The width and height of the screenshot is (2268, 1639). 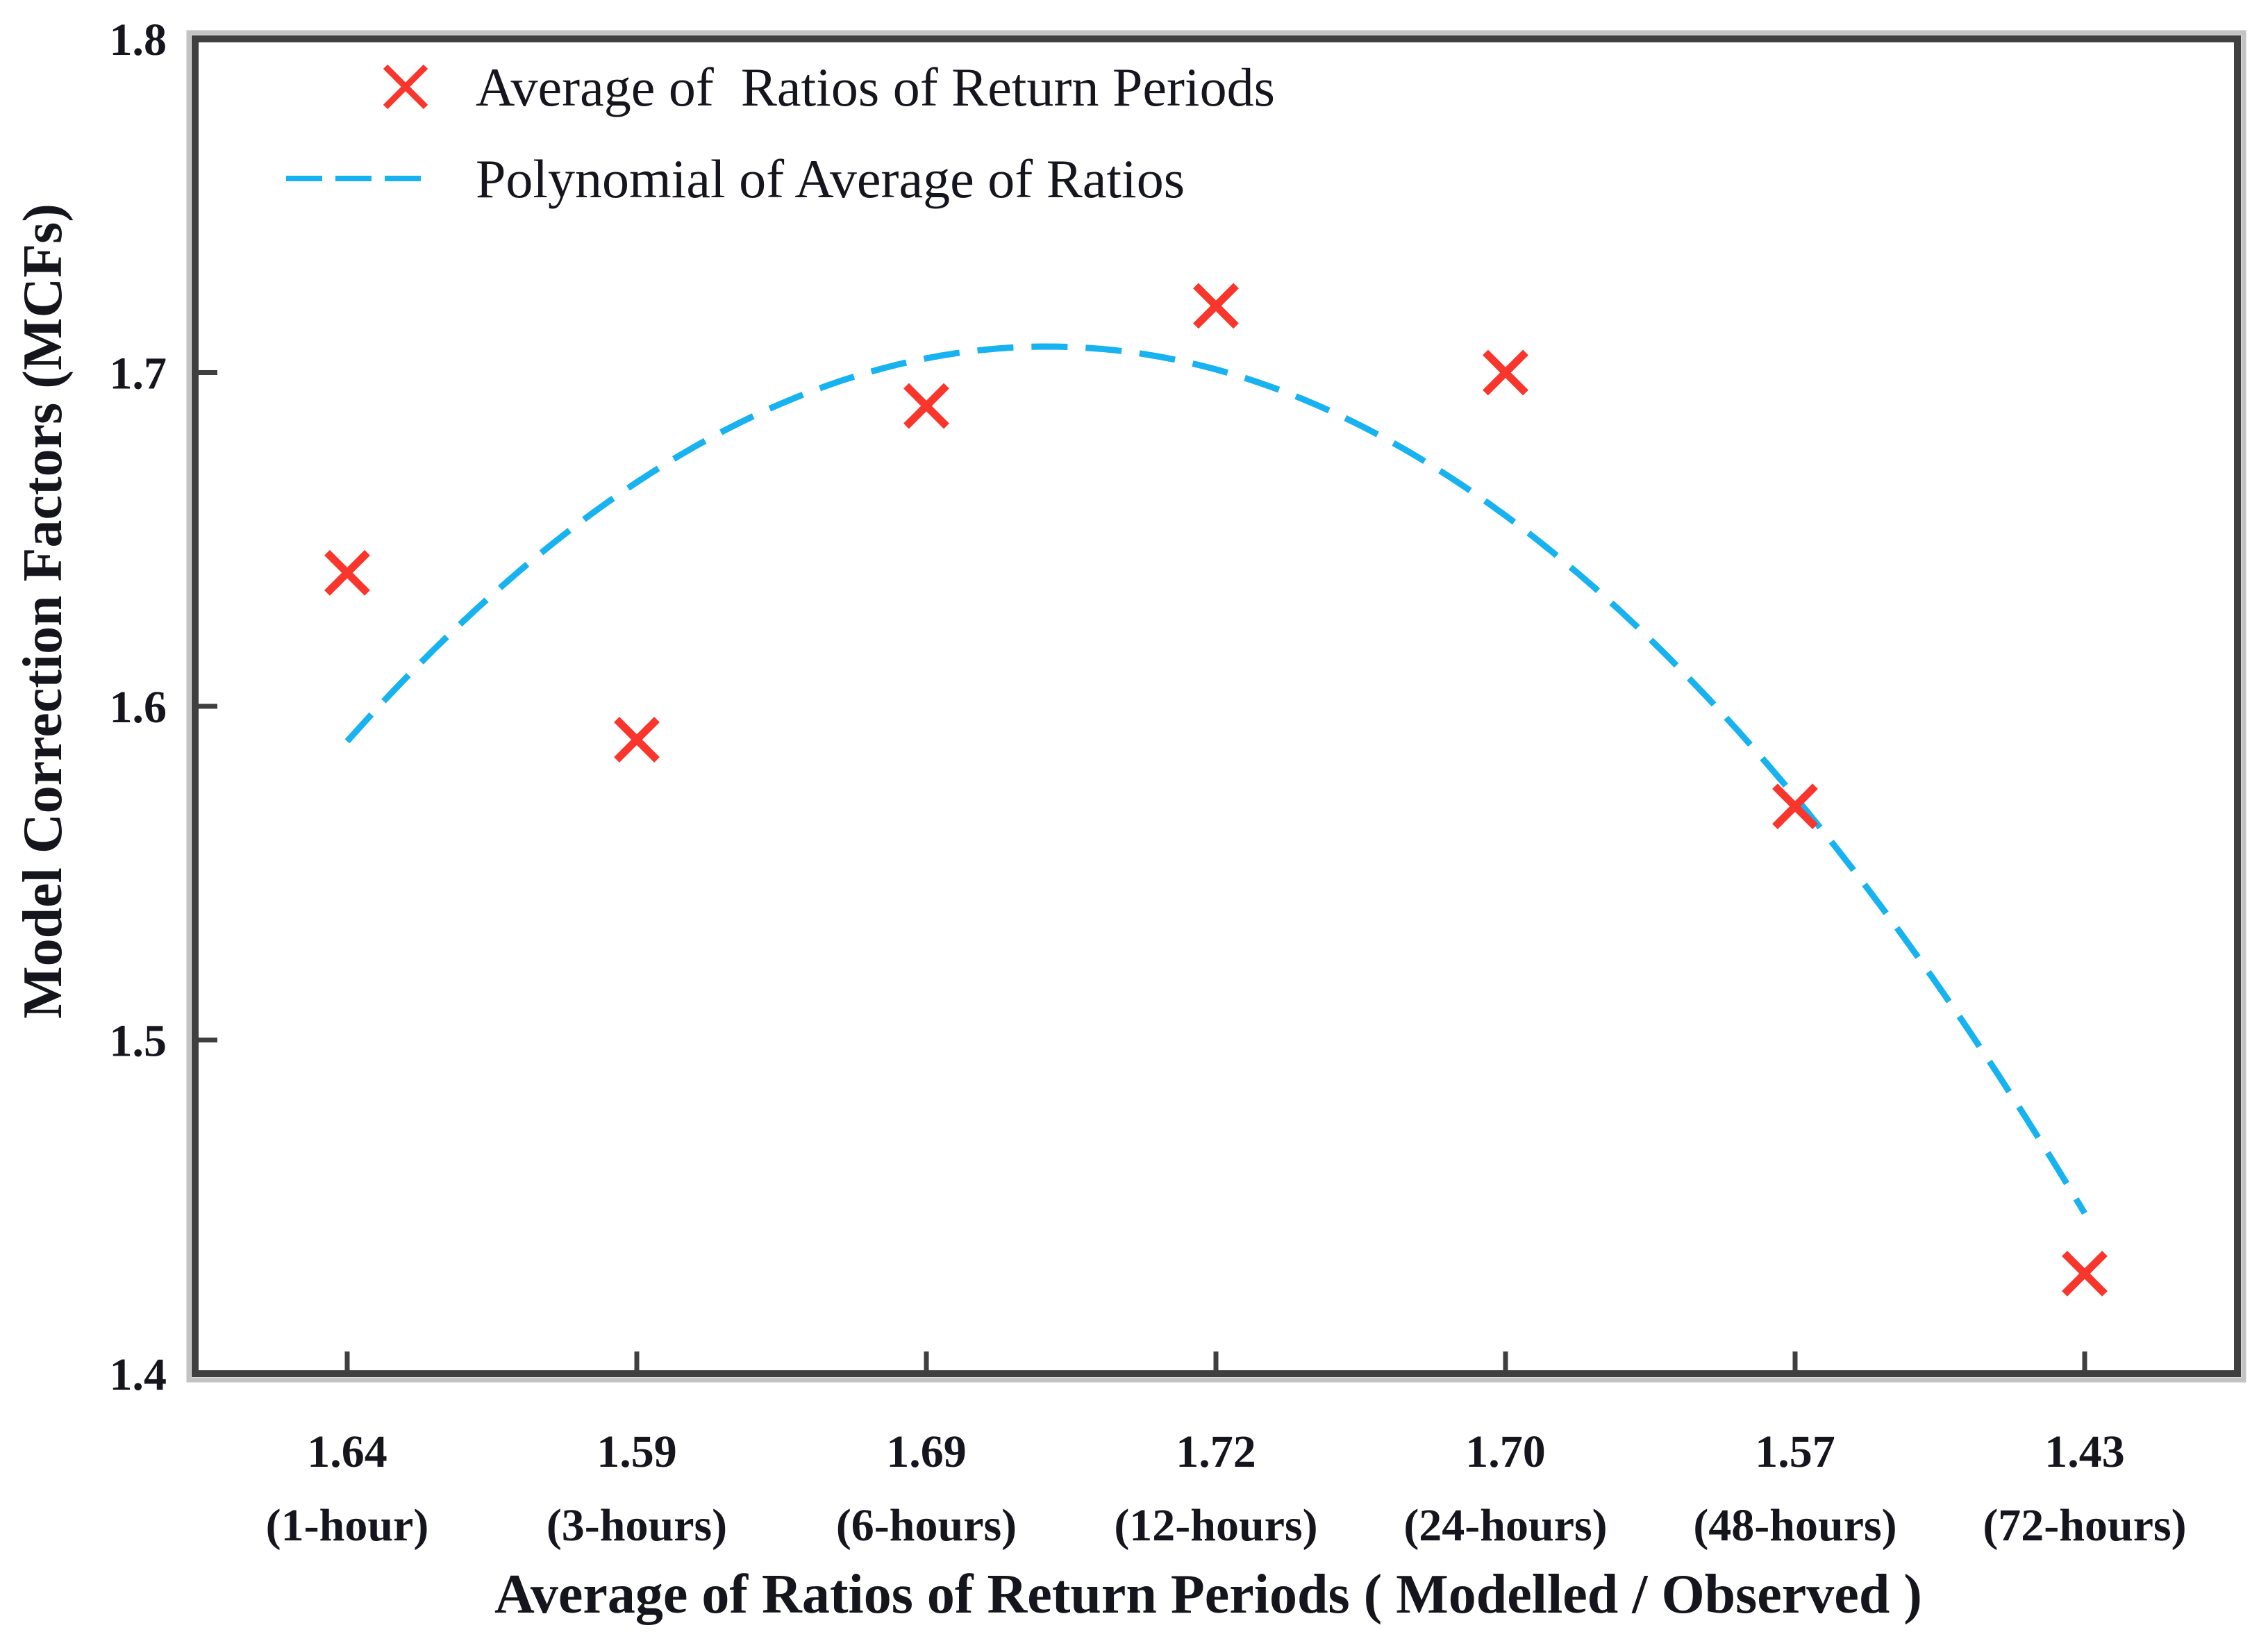 What do you see at coordinates (138, 708) in the screenshot?
I see `y-tick-label: 1.6` at bounding box center [138, 708].